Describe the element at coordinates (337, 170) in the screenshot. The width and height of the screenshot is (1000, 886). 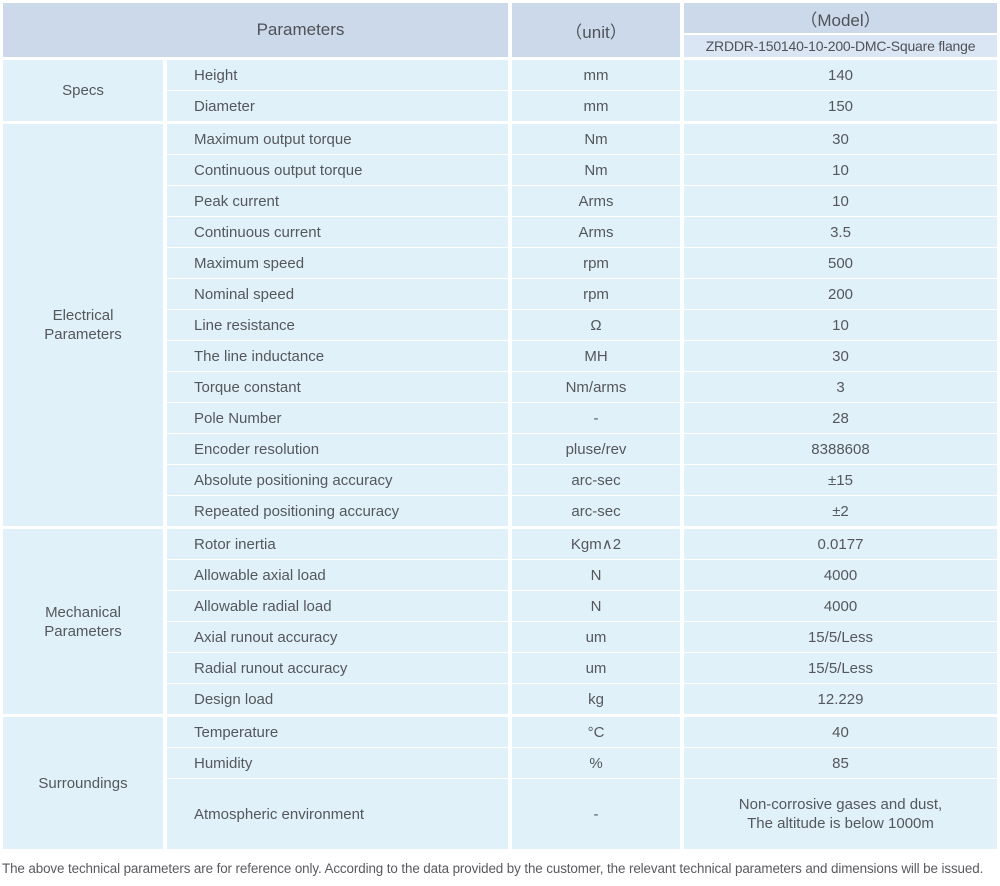
I see `param-name-cell: Continuous output torque` at that location.